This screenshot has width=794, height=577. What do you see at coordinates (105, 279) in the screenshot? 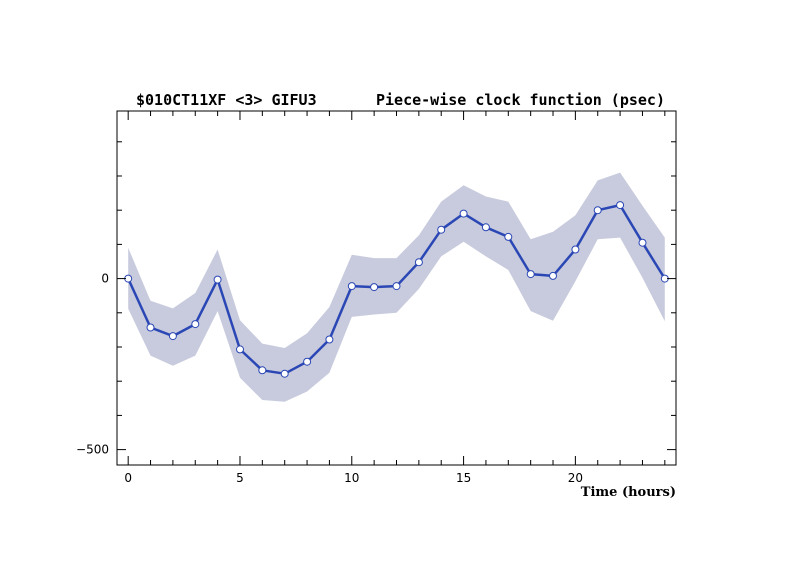
I see `y-tick-label: 0` at bounding box center [105, 279].